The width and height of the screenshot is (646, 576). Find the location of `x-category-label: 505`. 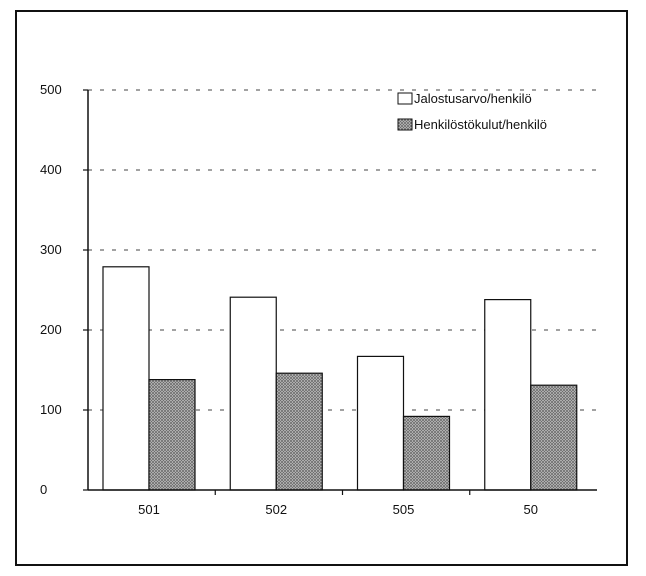

x-category-label: 505 is located at coordinates (404, 509).